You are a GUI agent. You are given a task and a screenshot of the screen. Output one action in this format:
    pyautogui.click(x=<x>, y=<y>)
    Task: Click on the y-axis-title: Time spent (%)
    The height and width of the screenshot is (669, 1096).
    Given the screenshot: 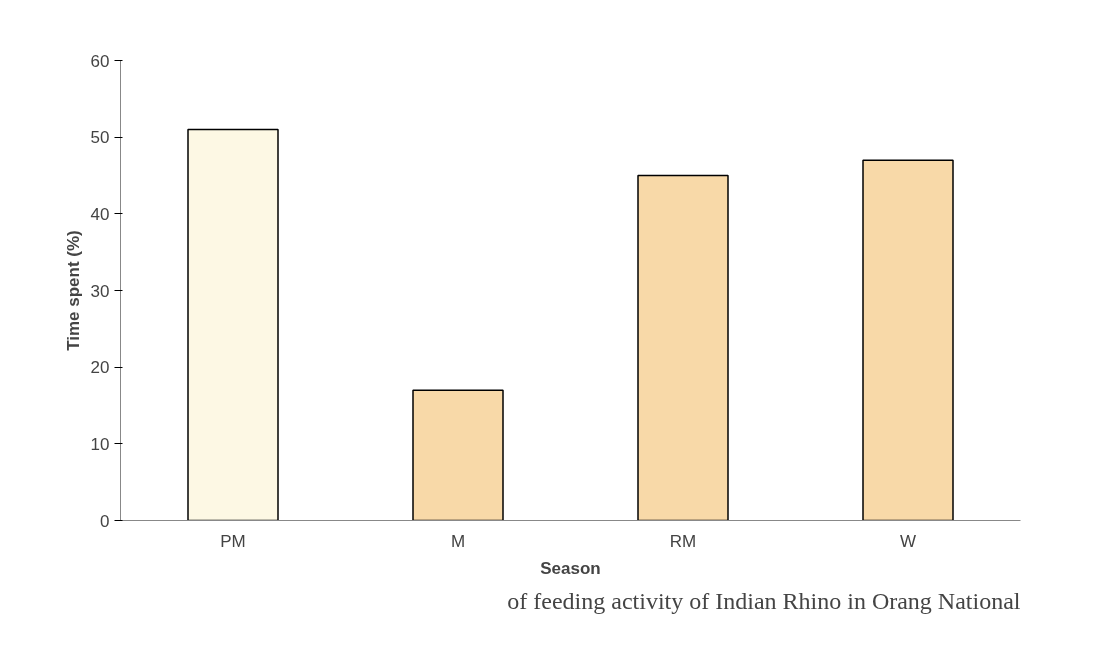 What is the action you would take?
    pyautogui.click(x=73, y=290)
    